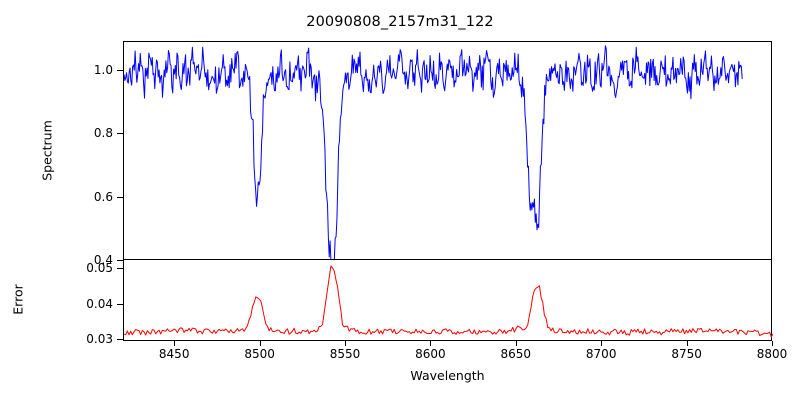 This screenshot has width=800, height=400. Describe the element at coordinates (99, 303) in the screenshot. I see `y-tick-label-error: 0.04` at that location.